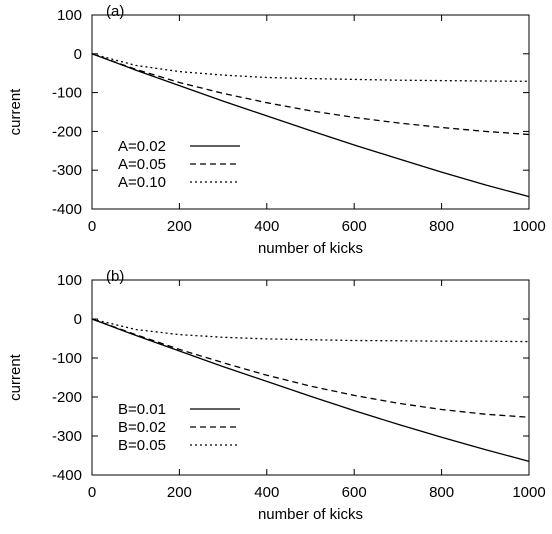 Image resolution: width=552 pixels, height=534 pixels. I want to click on legend: B=0.01B=0.02B=0.05, so click(179, 427).